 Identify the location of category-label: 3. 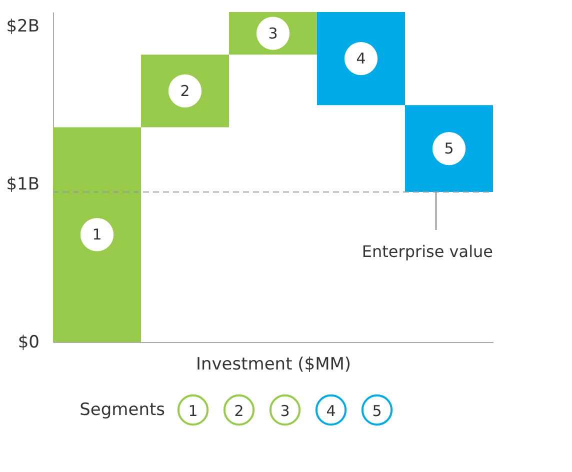
(285, 411).